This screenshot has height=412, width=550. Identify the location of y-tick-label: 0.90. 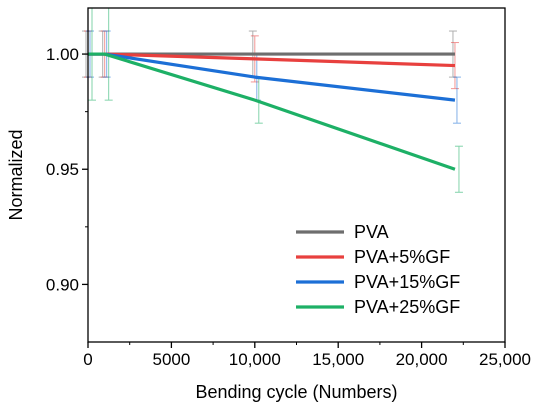
(62, 284).